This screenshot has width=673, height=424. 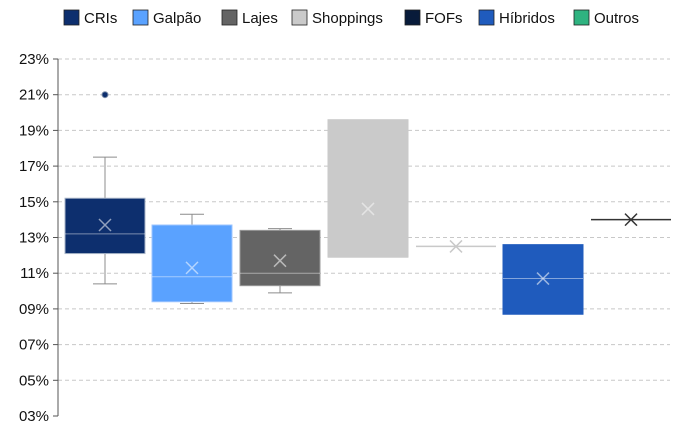 I want to click on box-galpao, so click(x=192, y=259).